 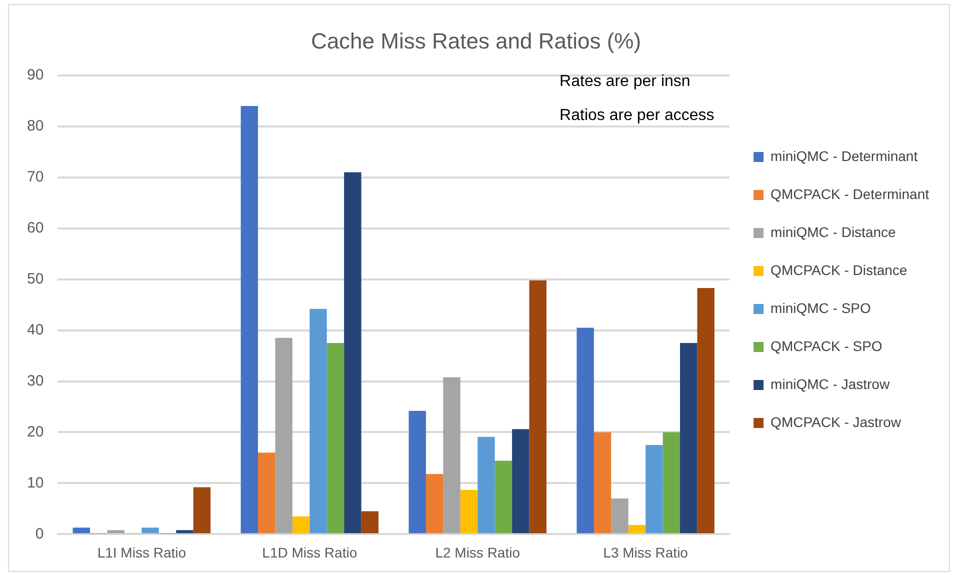 I want to click on x-tick-label: L1I Miss Ratio, so click(x=141, y=552).